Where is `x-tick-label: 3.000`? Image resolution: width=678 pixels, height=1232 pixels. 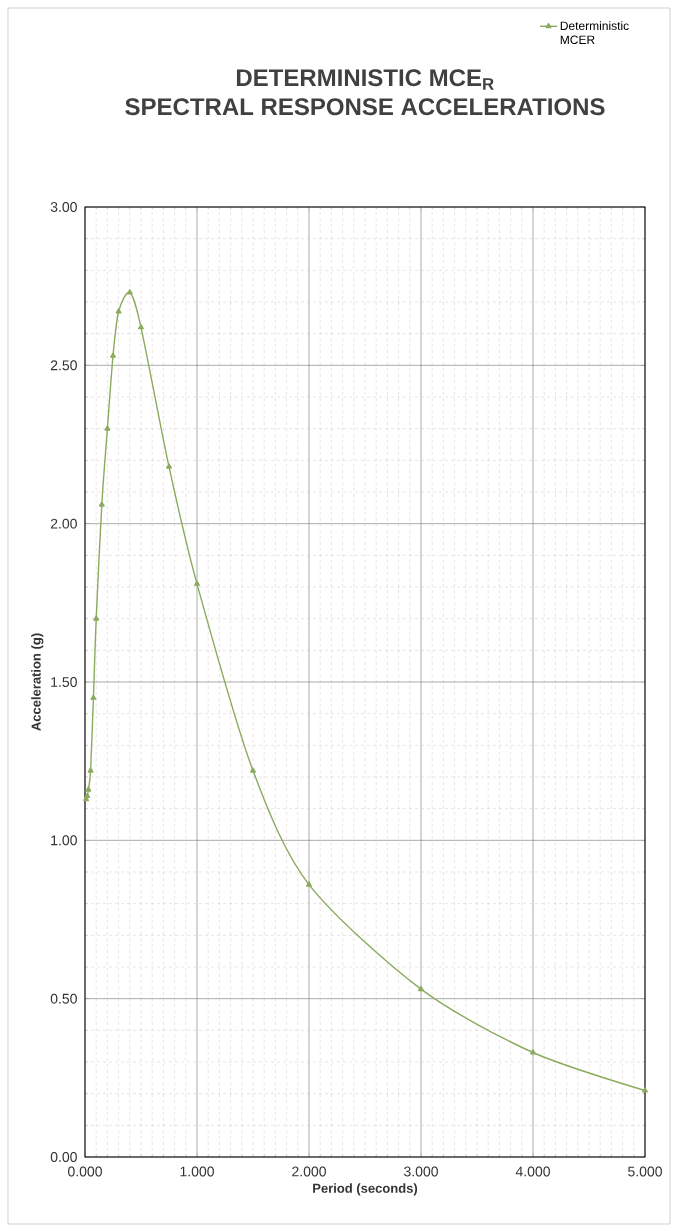
x-tick-label: 3.000 is located at coordinates (421, 1171).